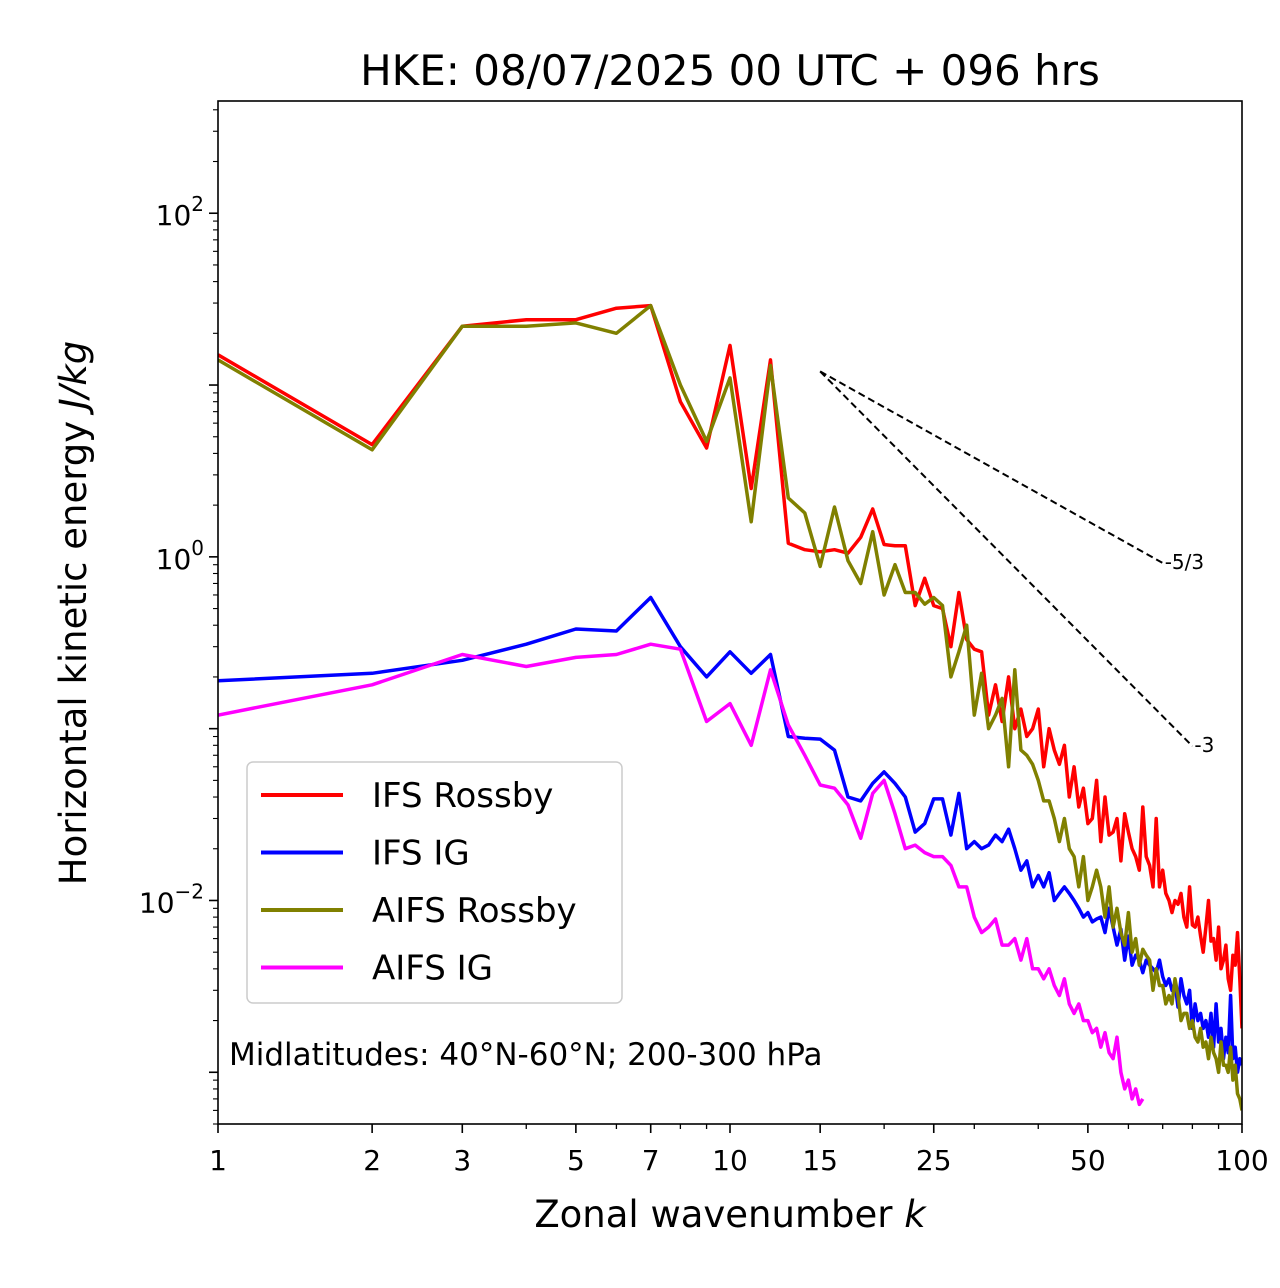  Describe the element at coordinates (197, 548) in the screenshot. I see `y-tick-exponent: 0` at that location.